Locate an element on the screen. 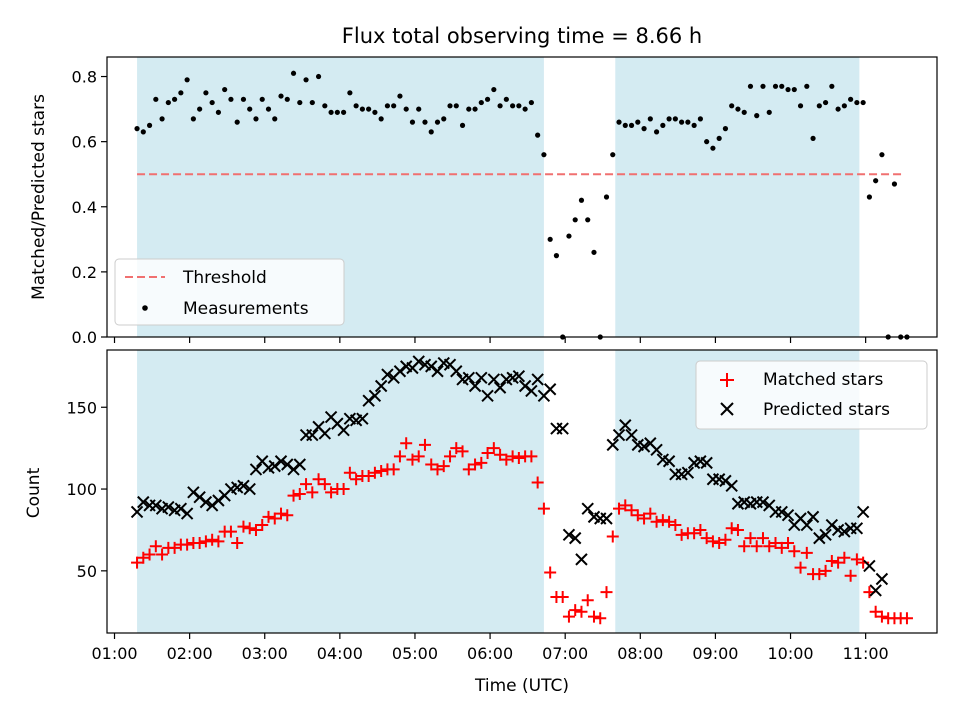 The height and width of the screenshot is (720, 960). bottom-legend-box is located at coordinates (811, 395).